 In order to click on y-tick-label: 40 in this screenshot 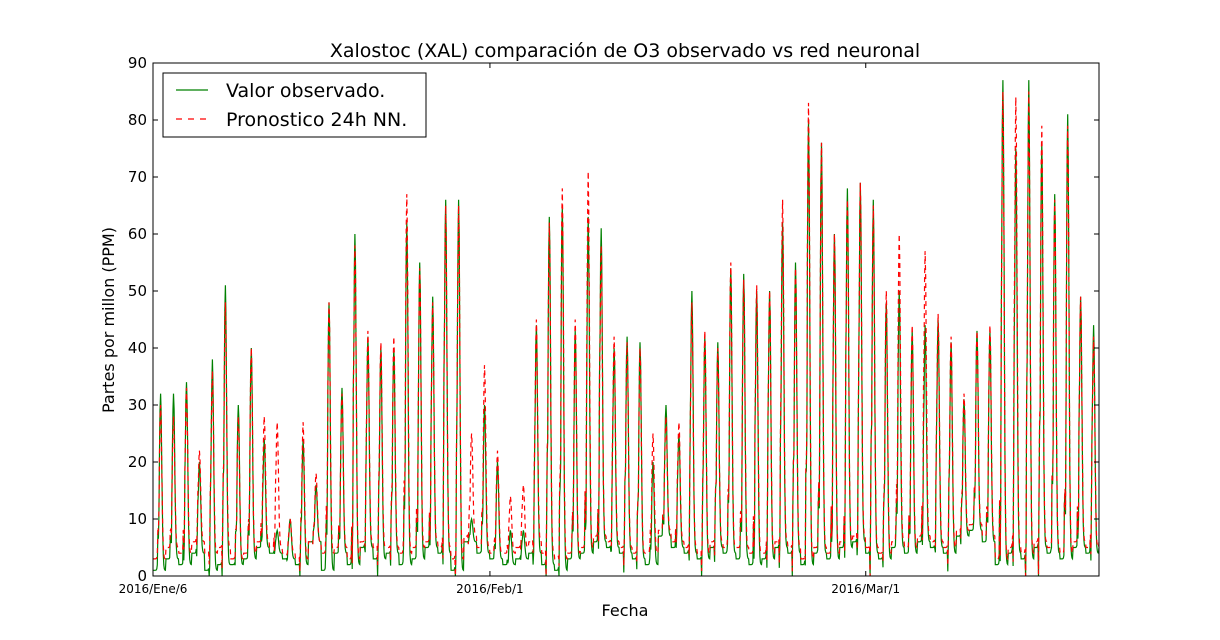, I will do `click(137, 348)`.